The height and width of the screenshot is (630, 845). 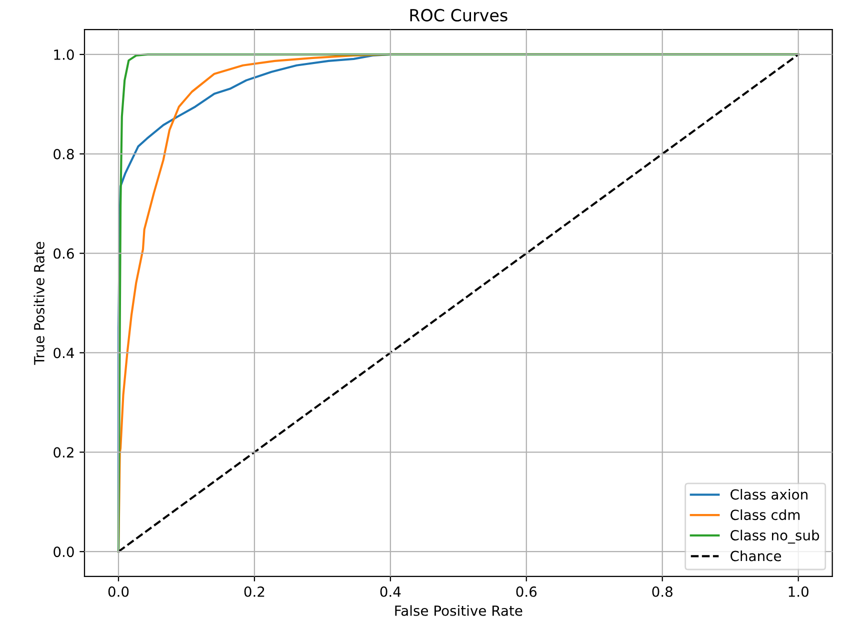 I want to click on y-tick-label: 0.2, so click(x=64, y=452).